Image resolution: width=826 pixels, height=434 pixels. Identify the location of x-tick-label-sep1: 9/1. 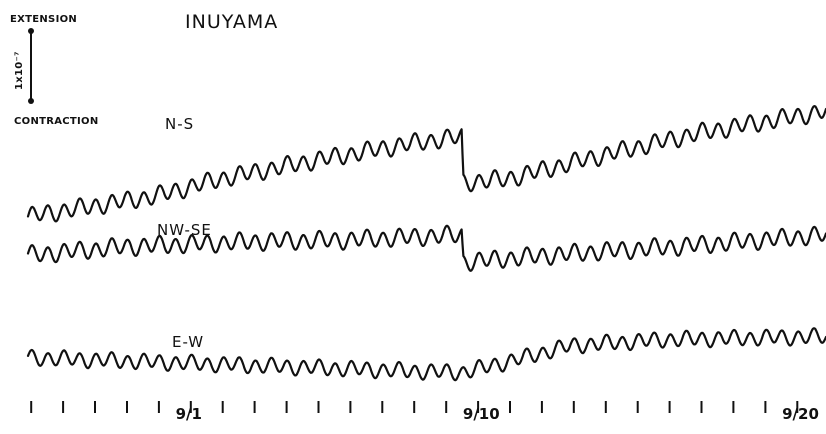
(189, 414).